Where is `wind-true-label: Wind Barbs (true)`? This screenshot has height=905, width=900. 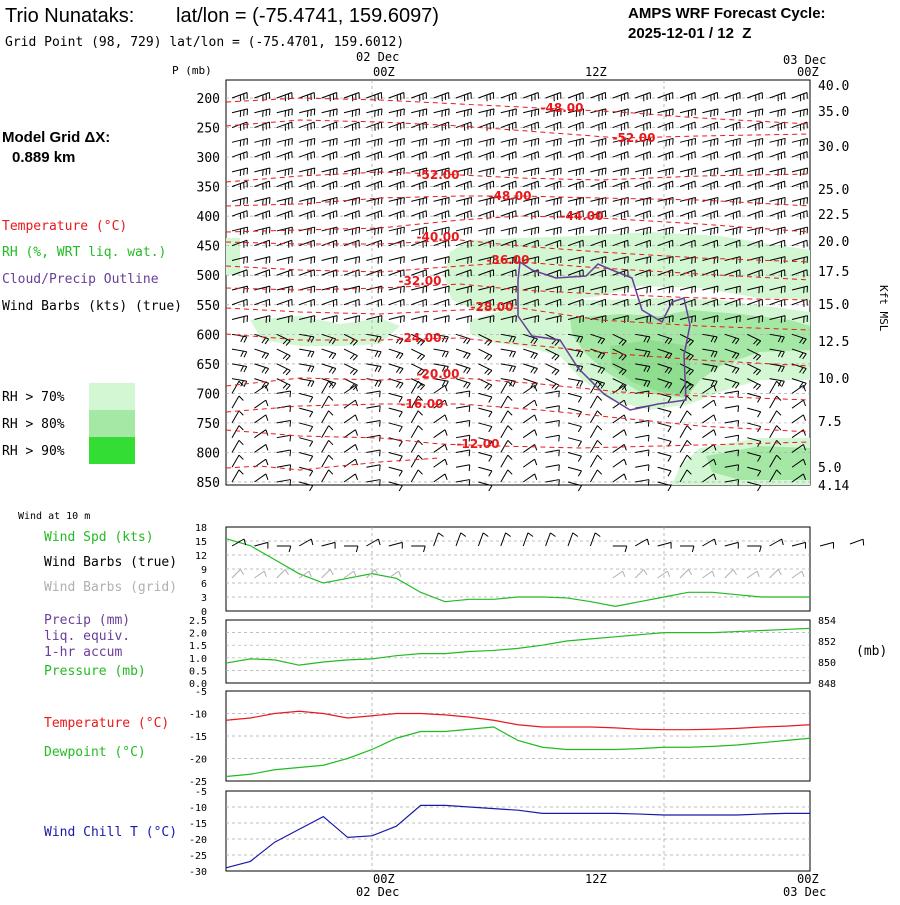 wind-true-label: Wind Barbs (true) is located at coordinates (110, 562).